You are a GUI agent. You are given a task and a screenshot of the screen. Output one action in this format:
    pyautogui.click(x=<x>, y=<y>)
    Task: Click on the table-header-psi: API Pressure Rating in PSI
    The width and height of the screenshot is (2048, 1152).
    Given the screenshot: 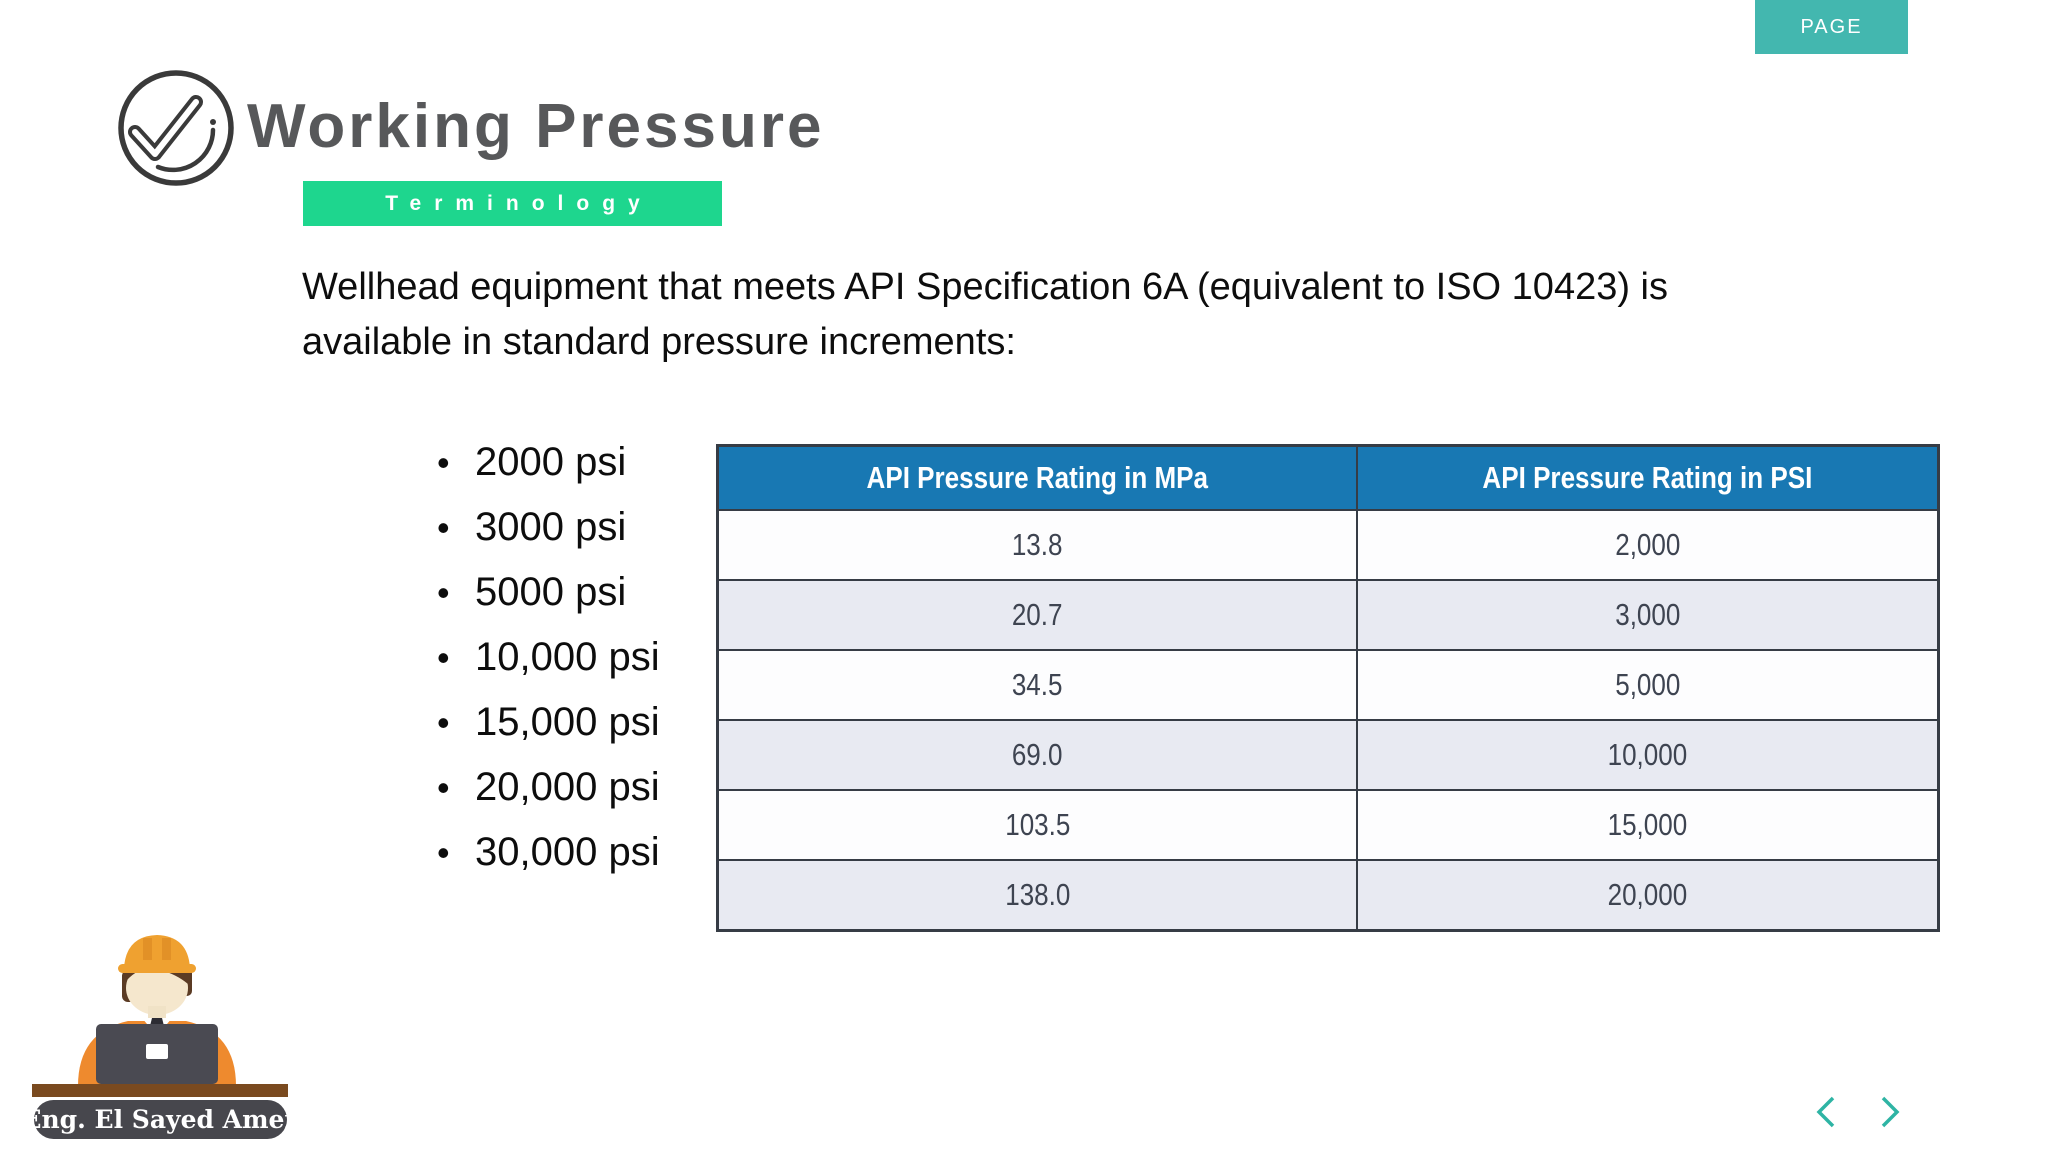 What is the action you would take?
    pyautogui.click(x=1647, y=477)
    